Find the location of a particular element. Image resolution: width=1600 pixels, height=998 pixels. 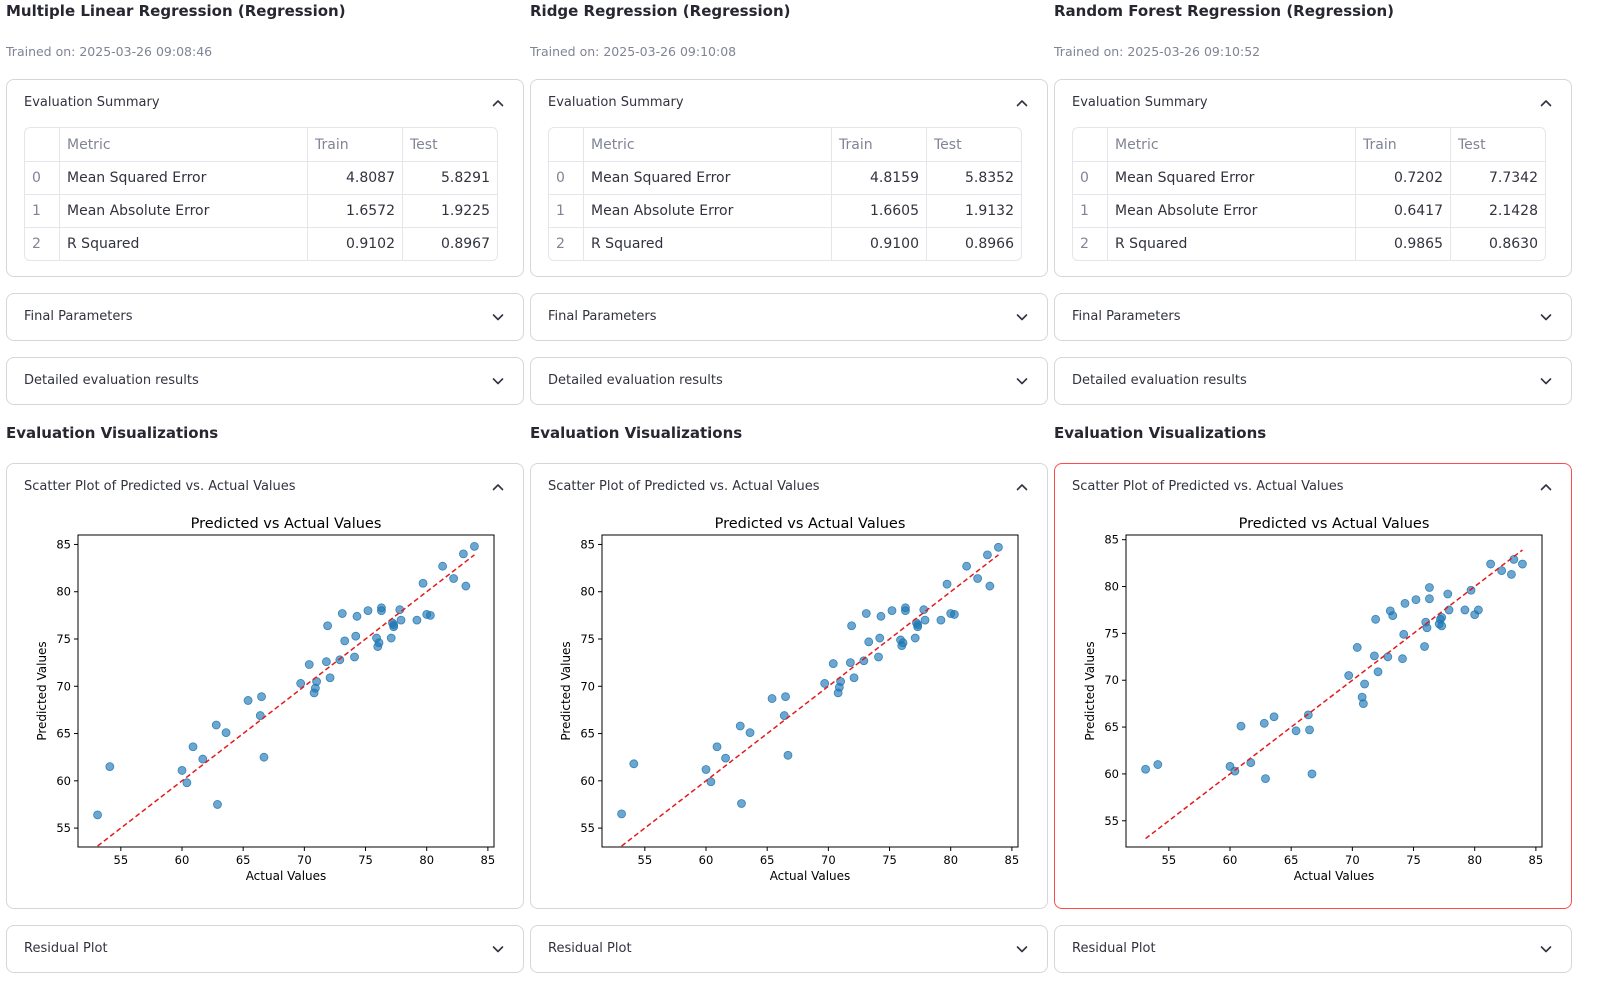

cell-test: 5.8291 is located at coordinates (465, 178).